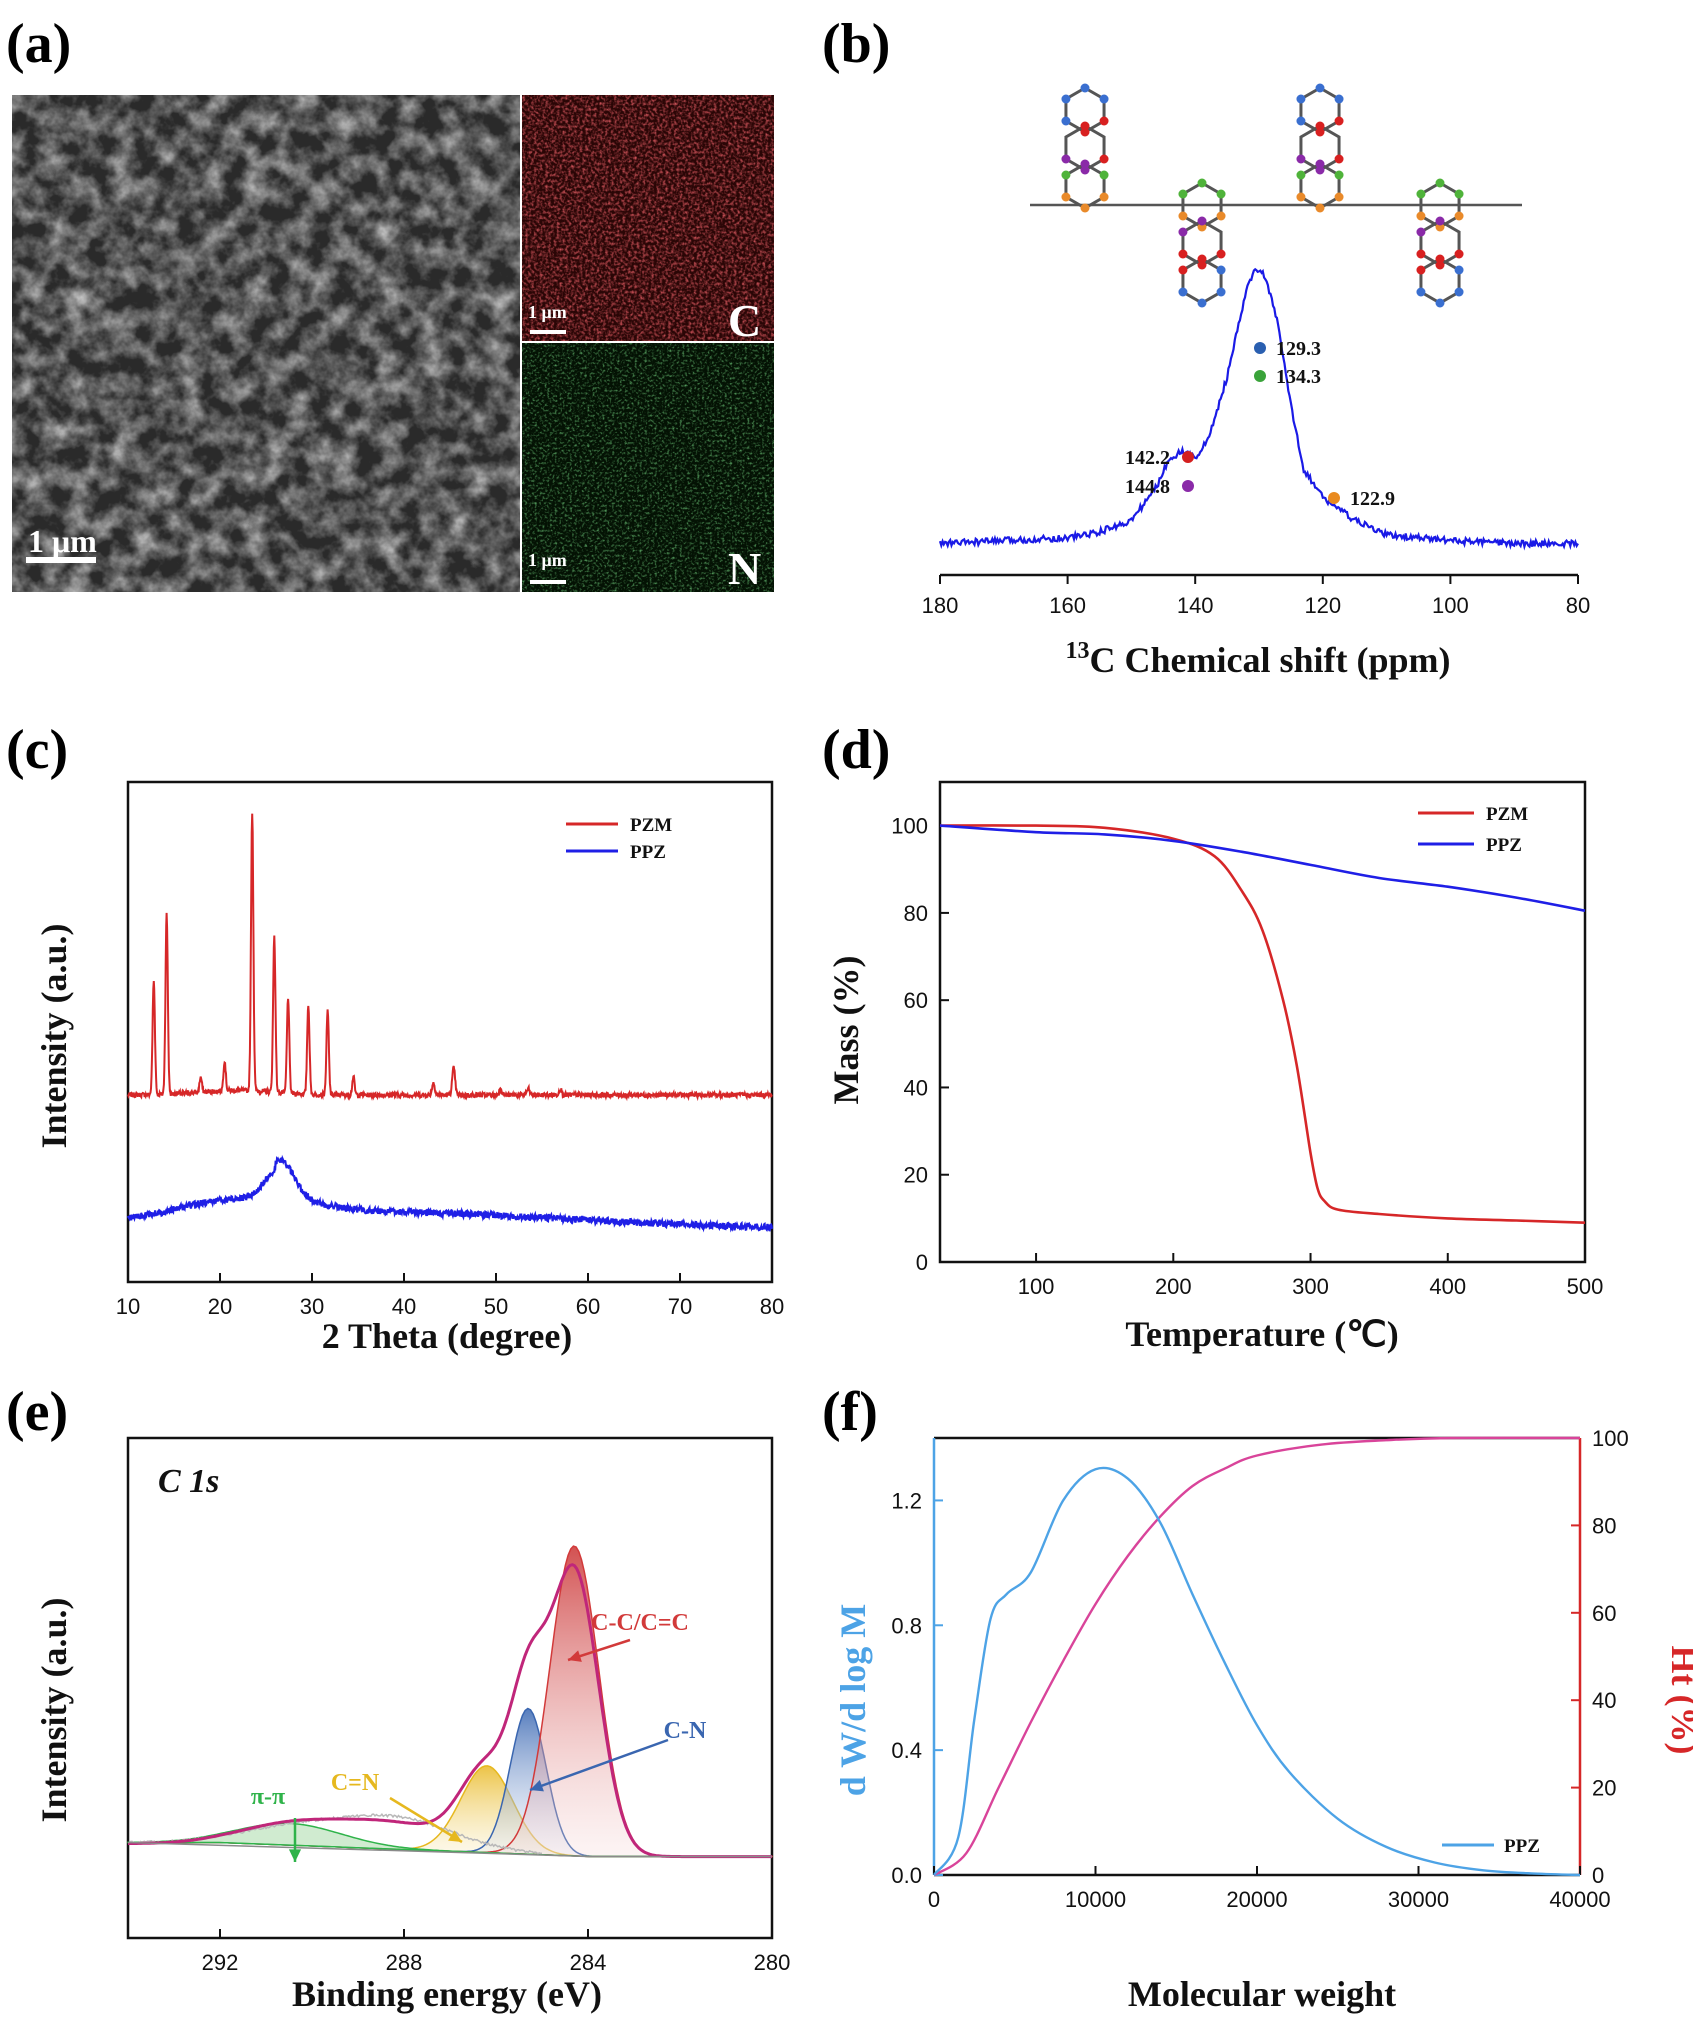 The height and width of the screenshot is (2020, 1693). Describe the element at coordinates (1095, 1899) in the screenshot. I see `f-x-tick-label: 10000` at that location.